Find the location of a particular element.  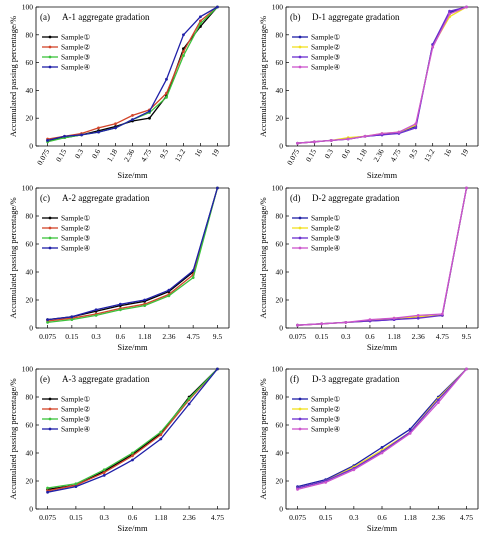

legend-label: Sample③ is located at coordinates (325, 238).